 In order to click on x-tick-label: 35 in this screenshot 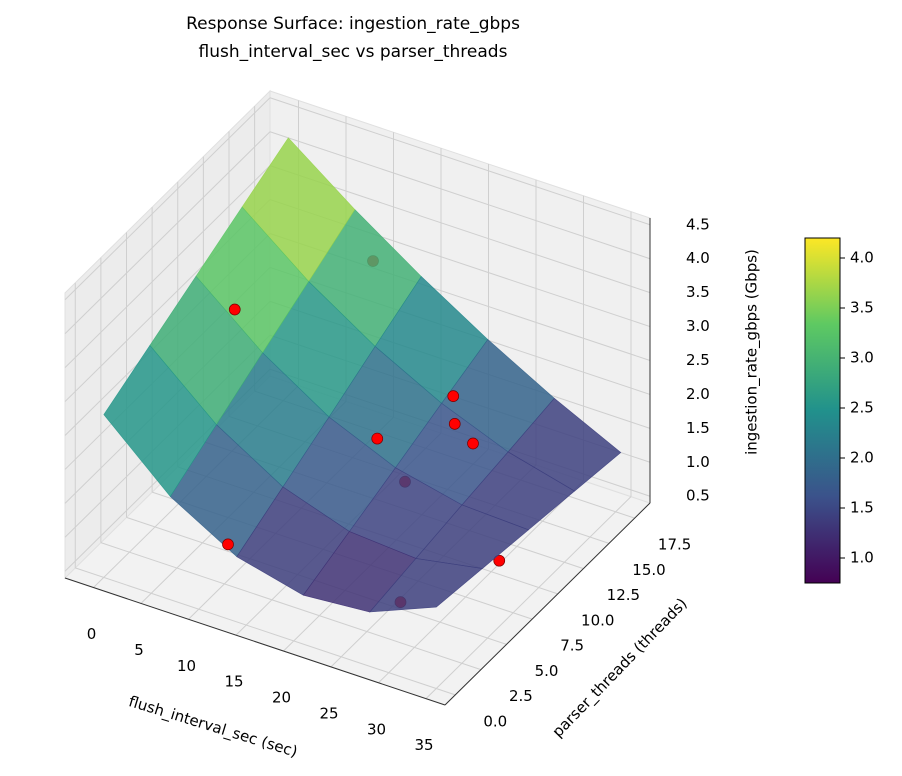, I will do `click(423, 745)`.